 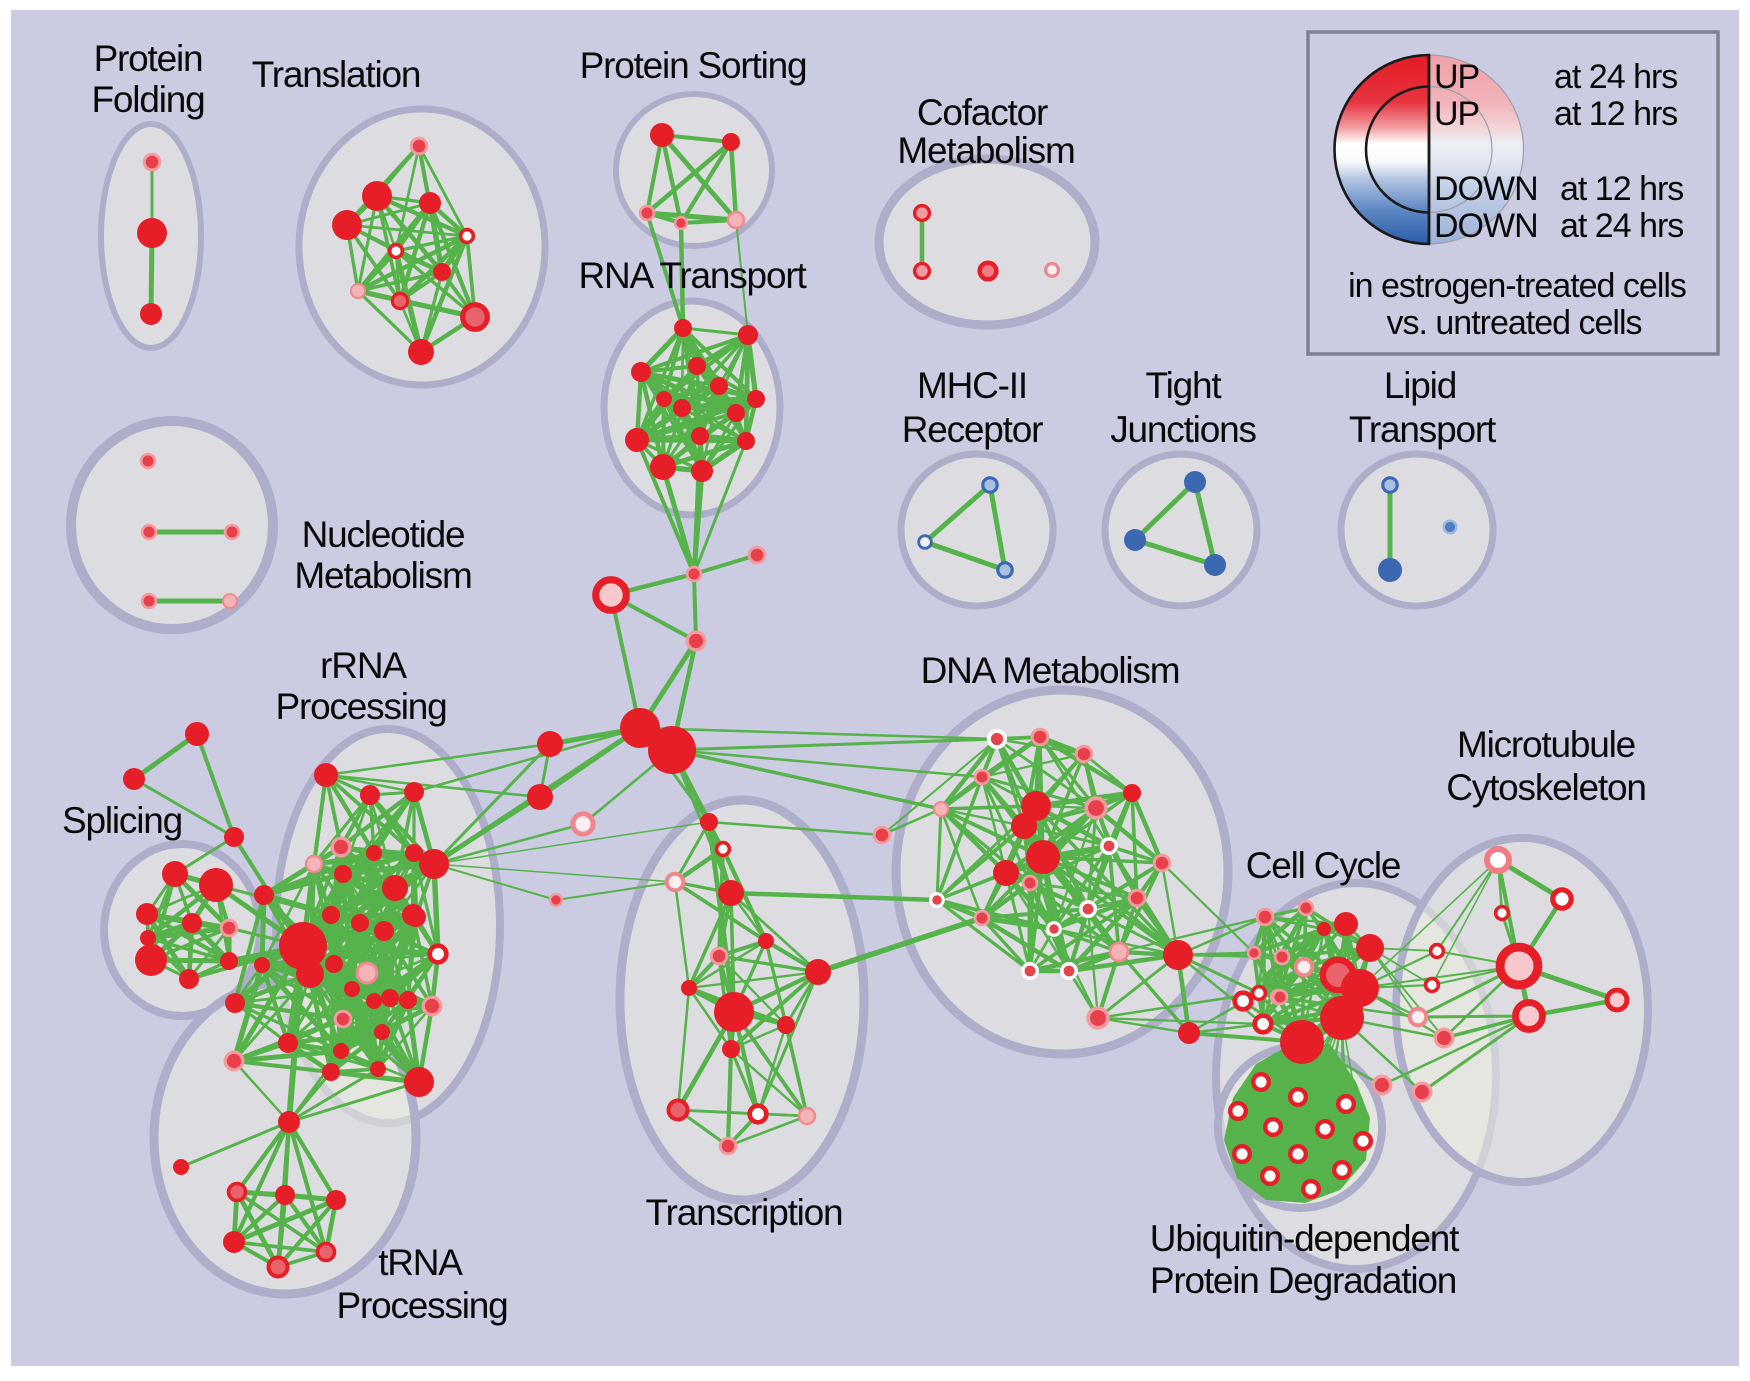 I want to click on svg-text: Splicing, so click(x=122, y=820).